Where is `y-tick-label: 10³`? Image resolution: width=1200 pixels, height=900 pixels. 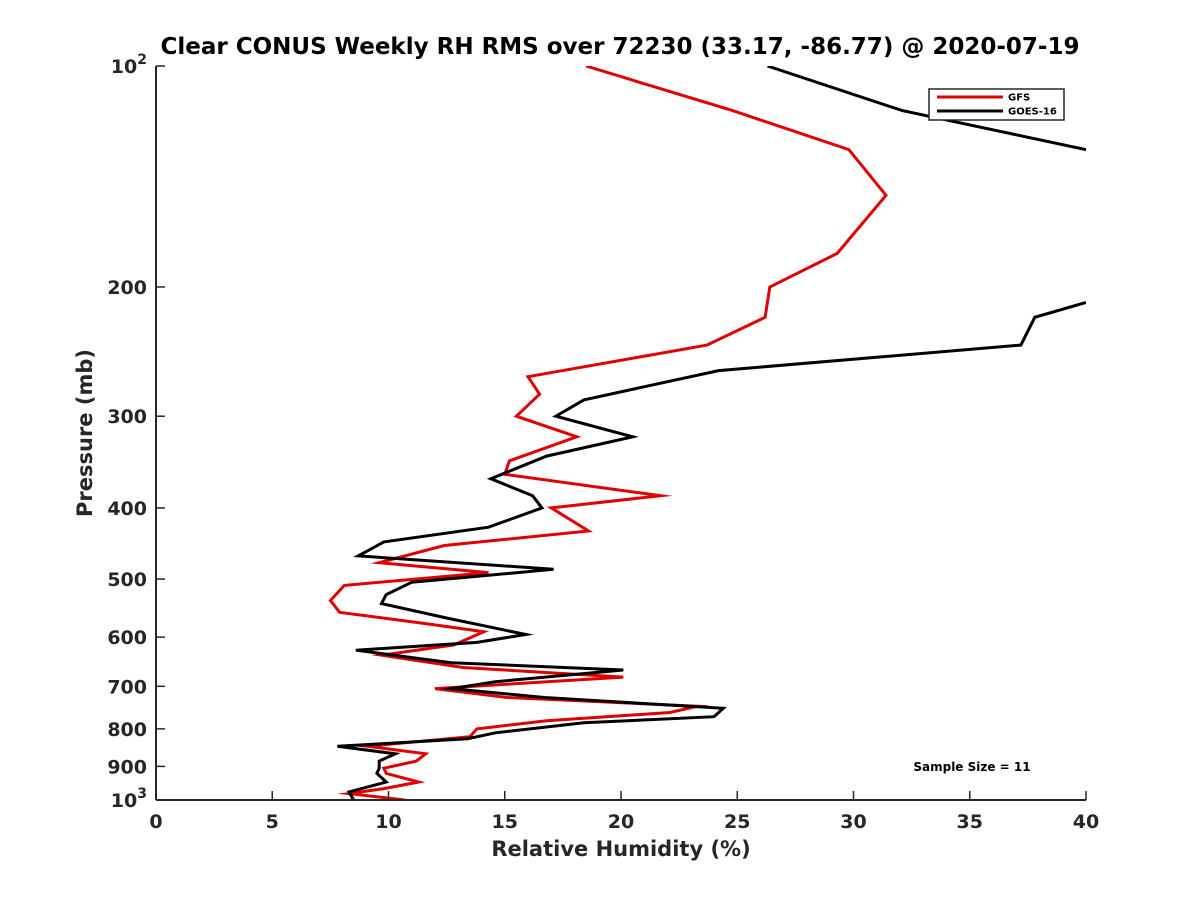
y-tick-label: 10³ is located at coordinates (129, 799).